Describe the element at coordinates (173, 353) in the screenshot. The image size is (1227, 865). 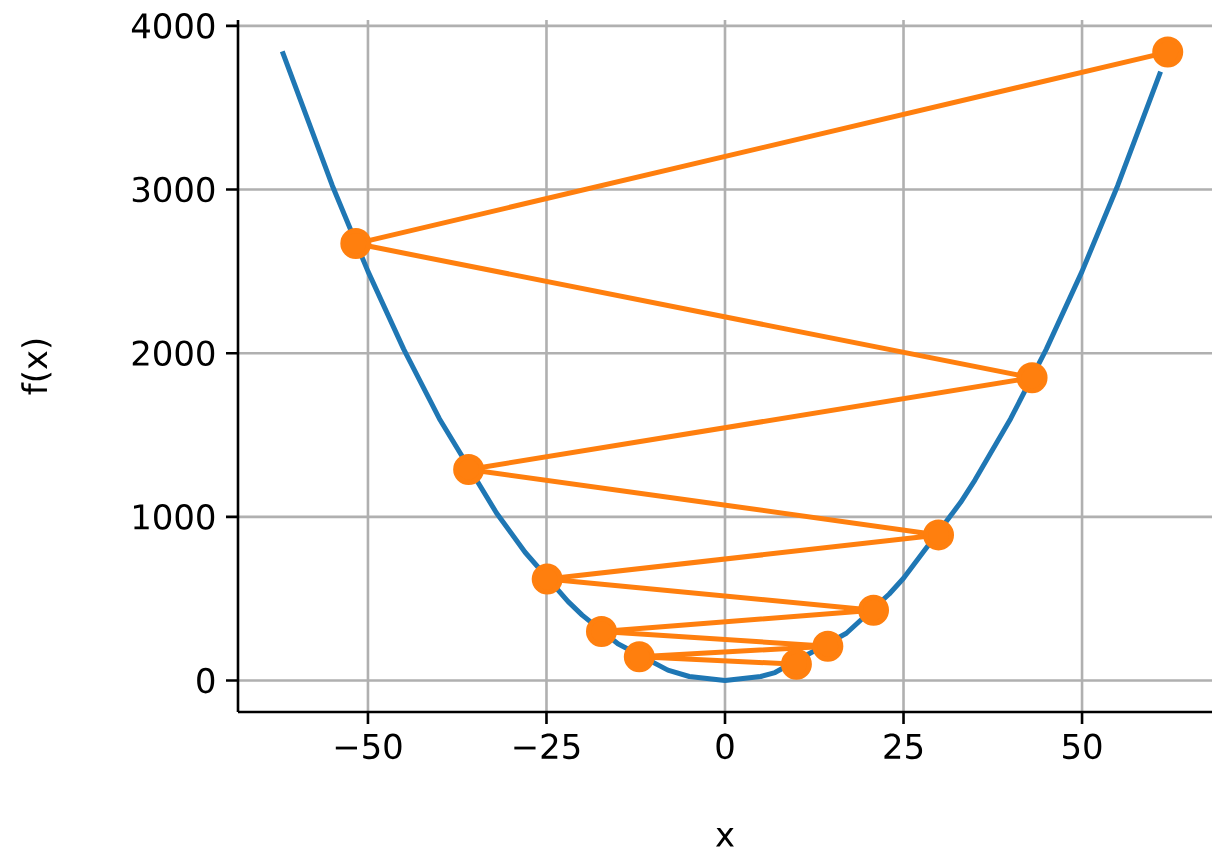
I see `y-tick-label: 2000` at that location.